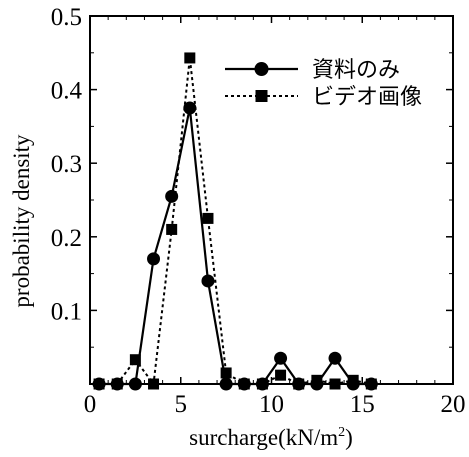 This screenshot has width=469, height=457. I want to click on x-axis-label-close: ), so click(349, 437).